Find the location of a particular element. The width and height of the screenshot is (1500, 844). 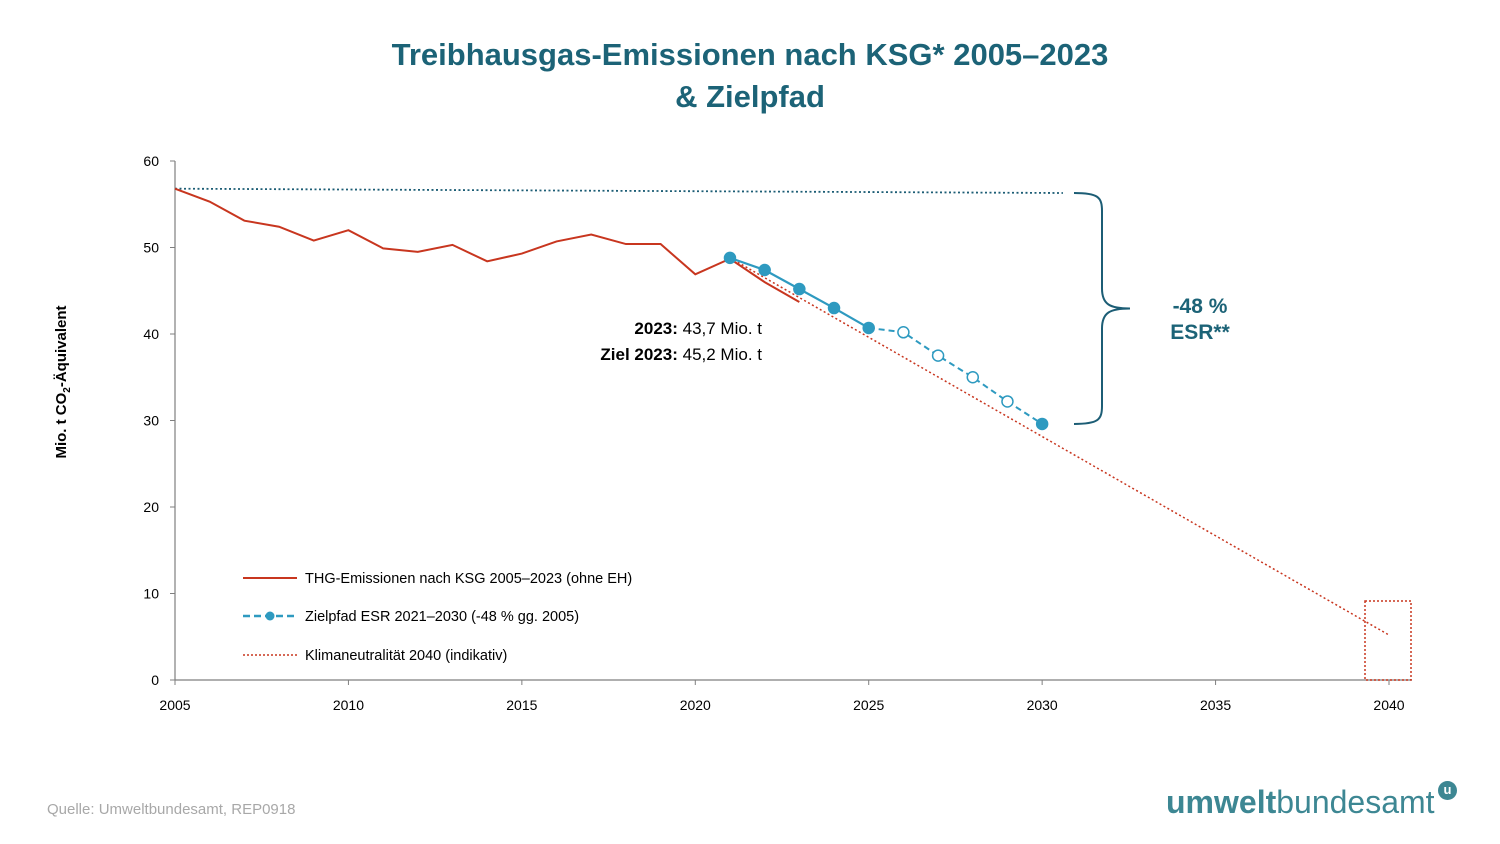

y-tick-label: 20 is located at coordinates (151, 507).